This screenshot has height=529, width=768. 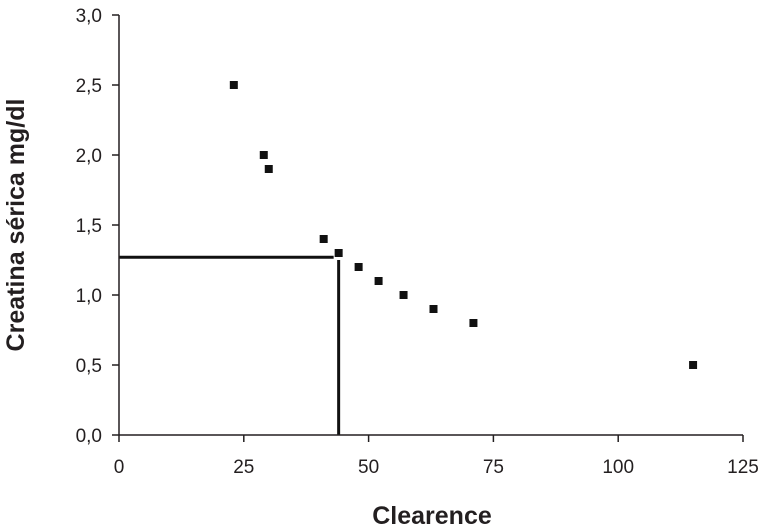 I want to click on y-tick-label: 0,0, so click(x=89, y=436).